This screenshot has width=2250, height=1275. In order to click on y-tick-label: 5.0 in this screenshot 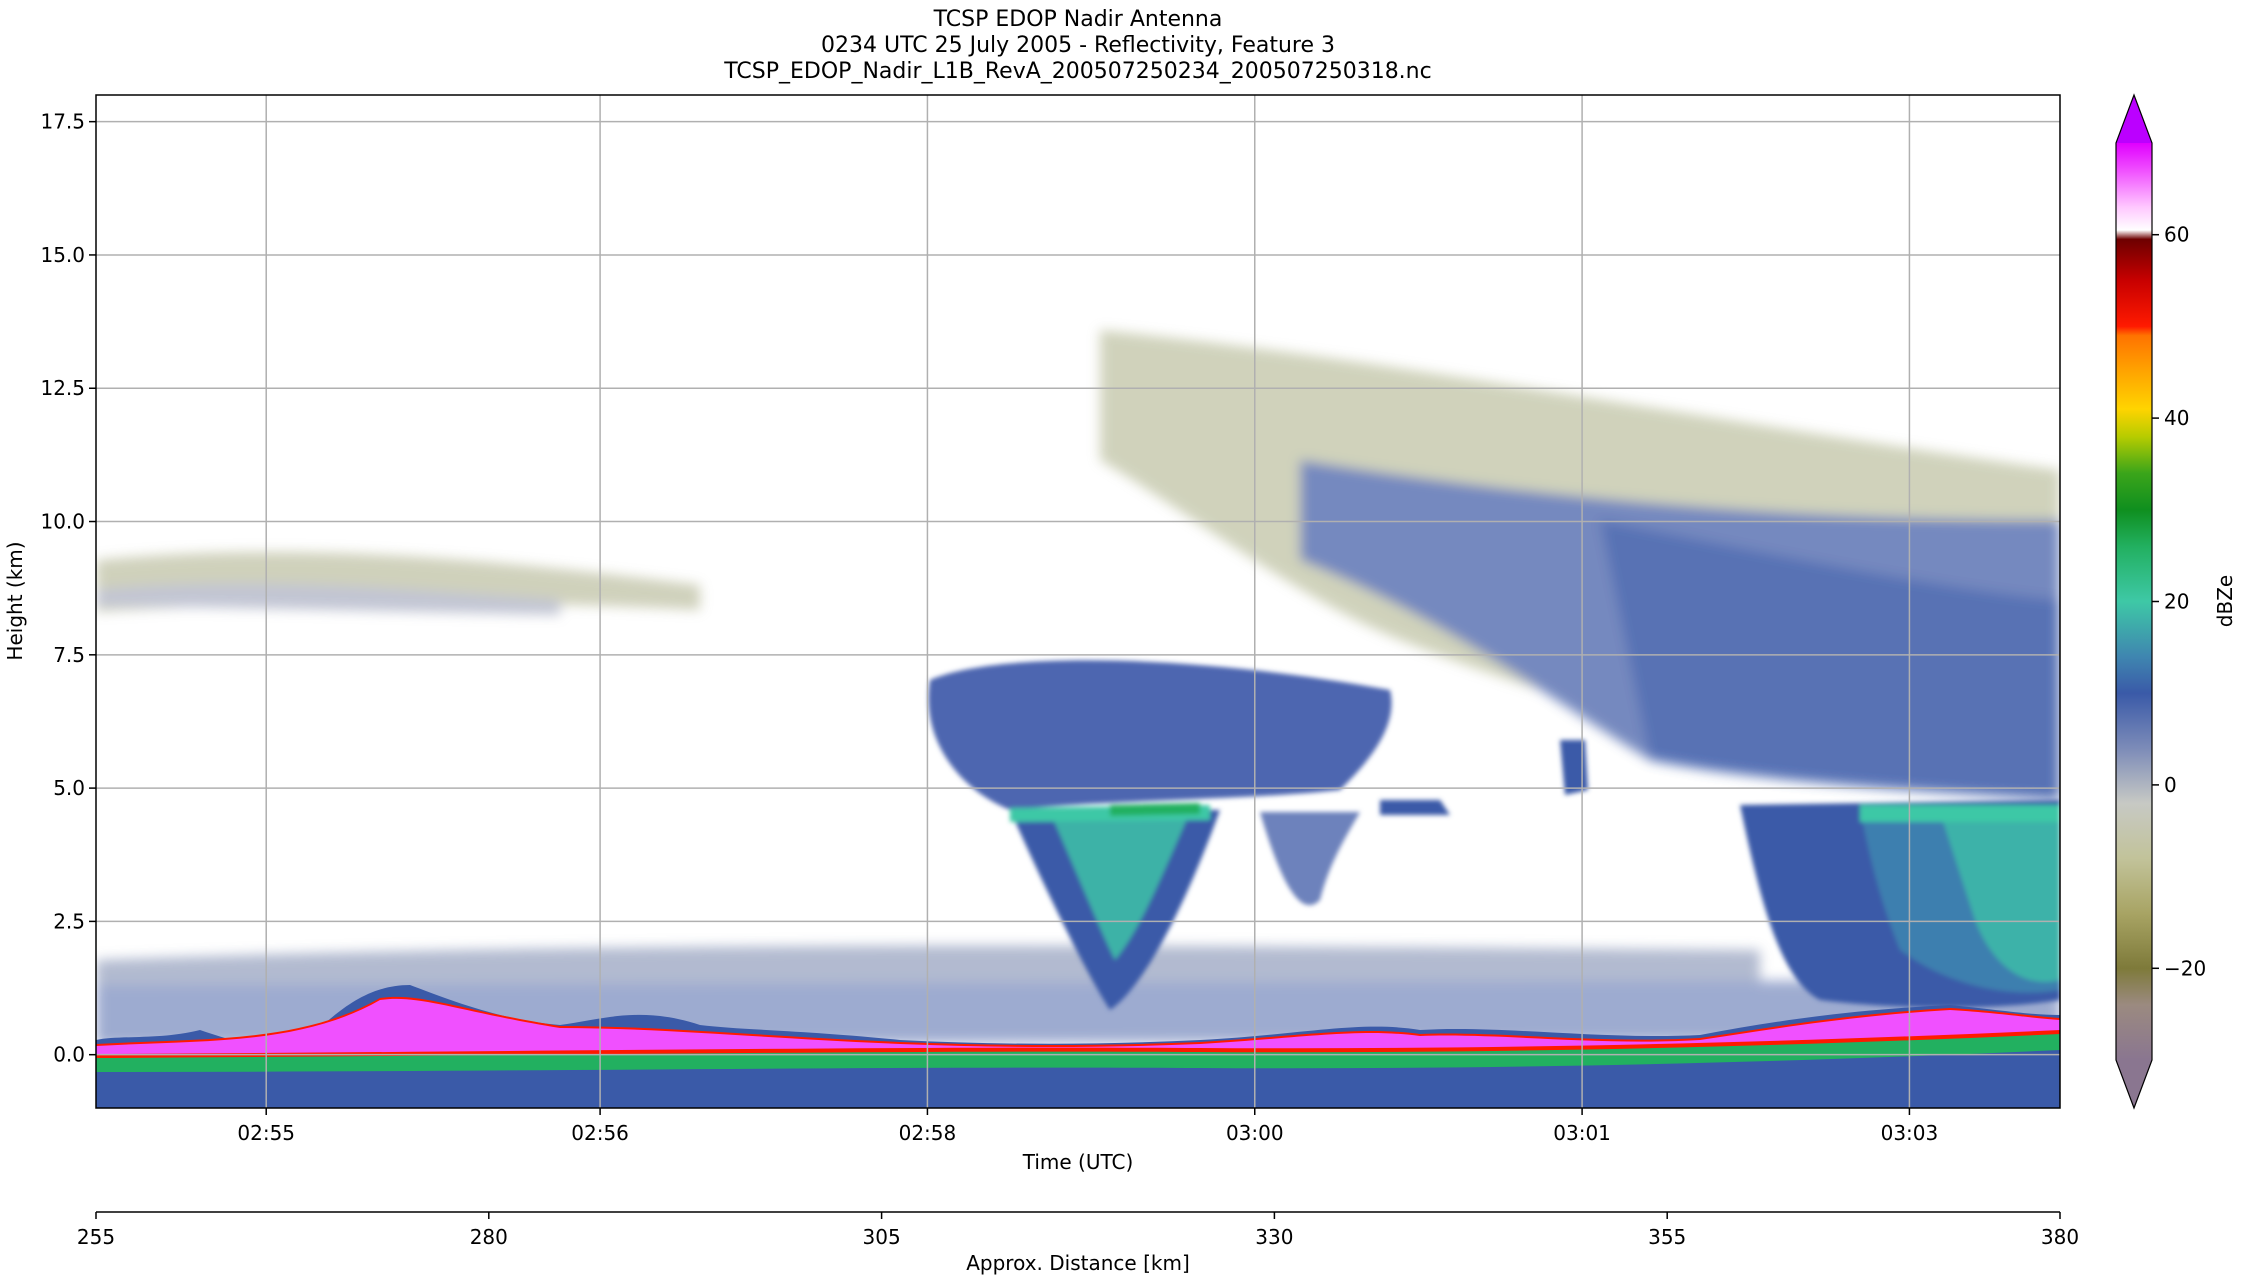, I will do `click(69, 788)`.